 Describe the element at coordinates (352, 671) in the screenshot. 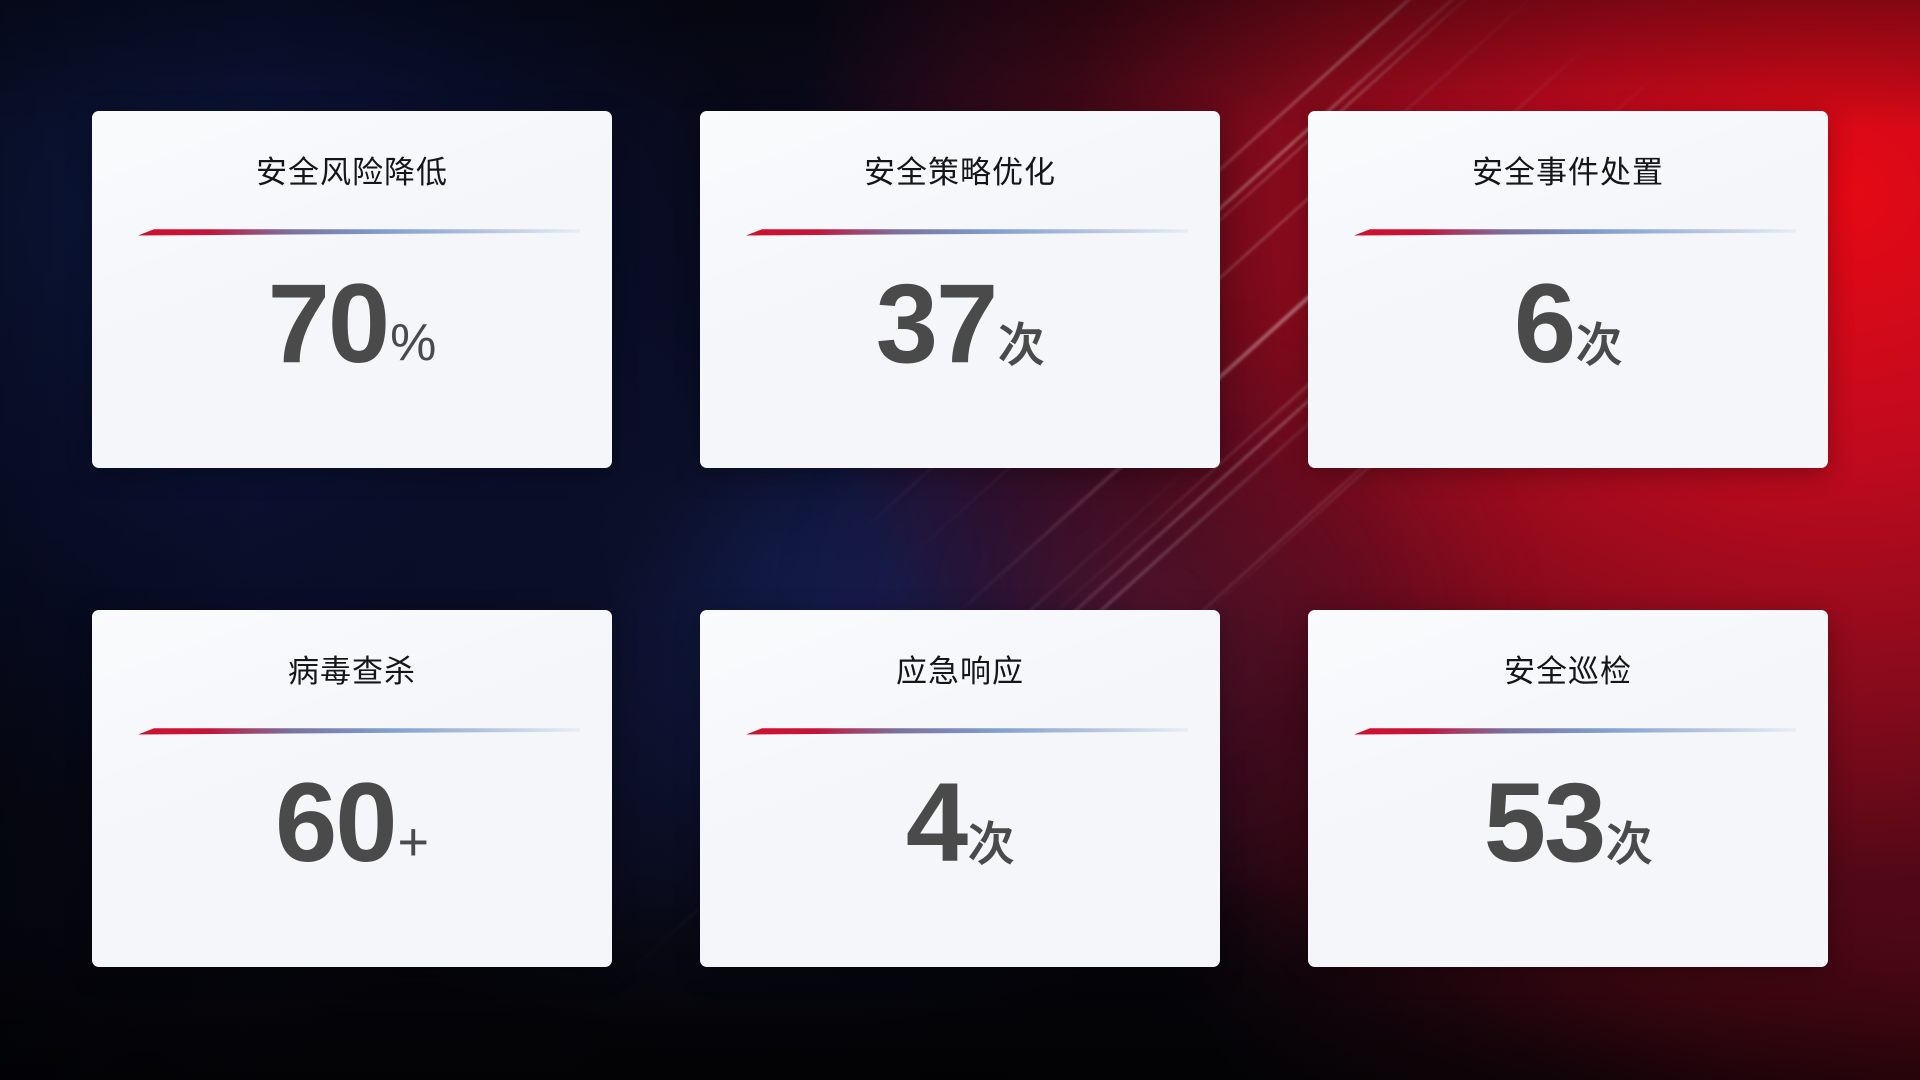

I see `stat-card-title: 病毒查杀` at that location.